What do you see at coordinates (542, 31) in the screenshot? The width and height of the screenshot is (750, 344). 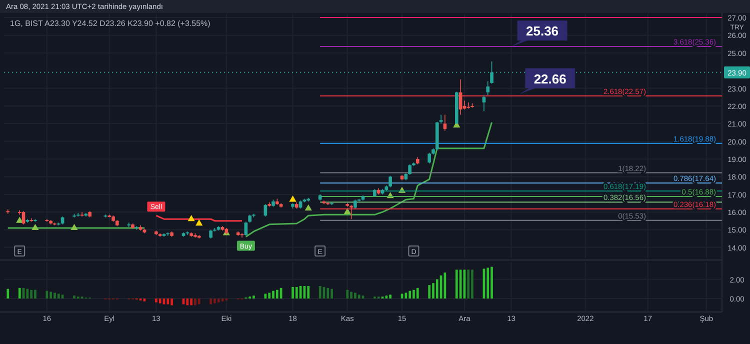 I see `annotation: 25.36` at bounding box center [542, 31].